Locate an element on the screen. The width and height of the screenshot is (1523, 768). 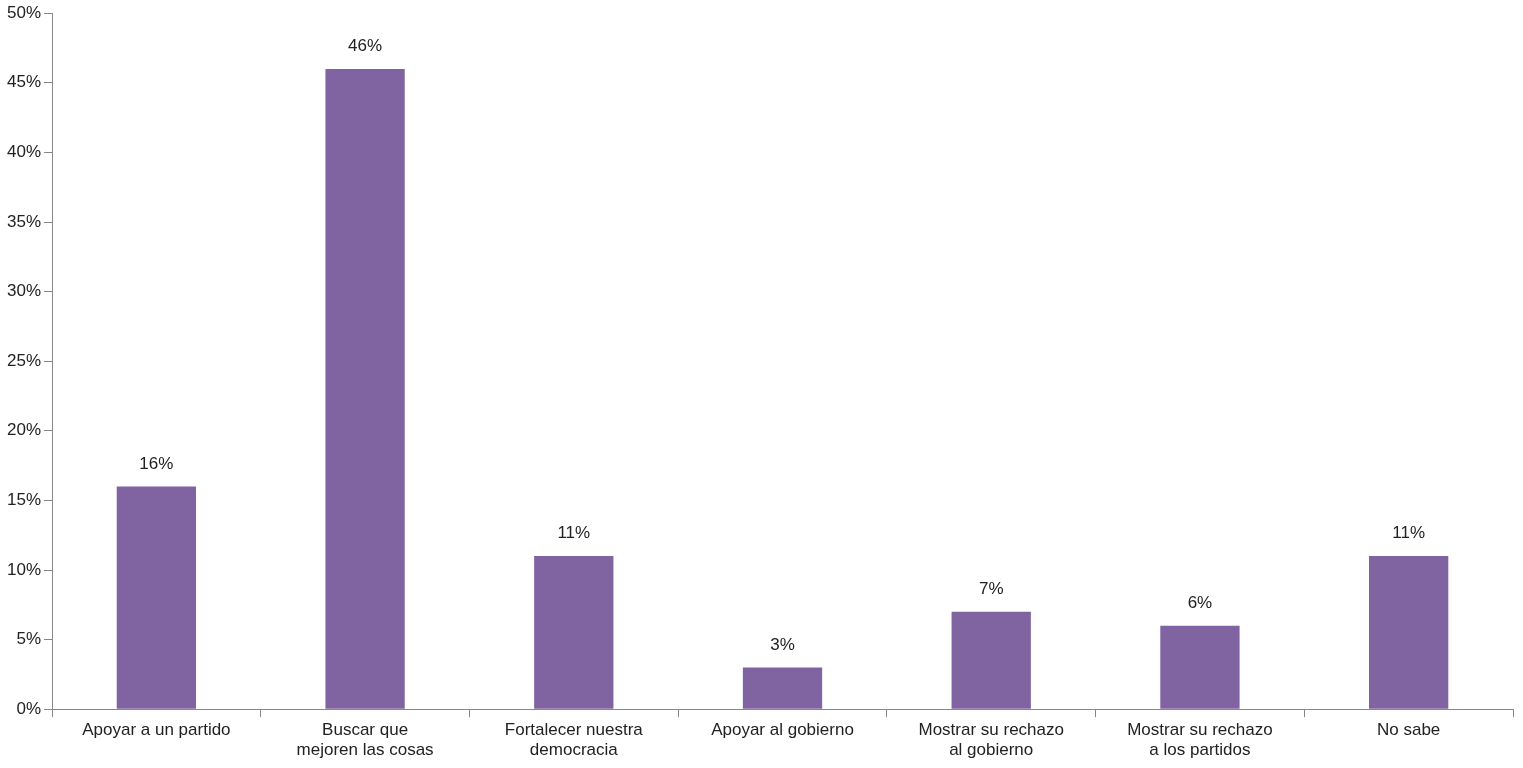
y-tick-label: 50% is located at coordinates (24, 12).